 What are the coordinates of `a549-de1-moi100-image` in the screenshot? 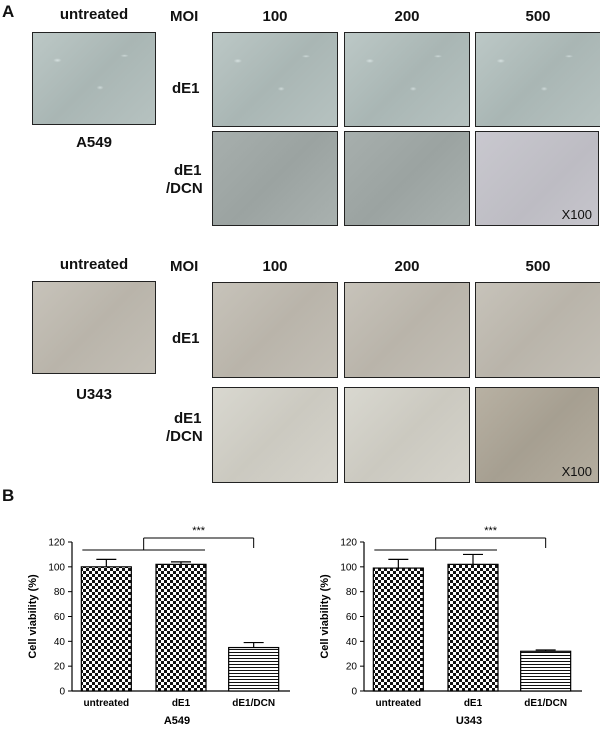 It's located at (275, 79).